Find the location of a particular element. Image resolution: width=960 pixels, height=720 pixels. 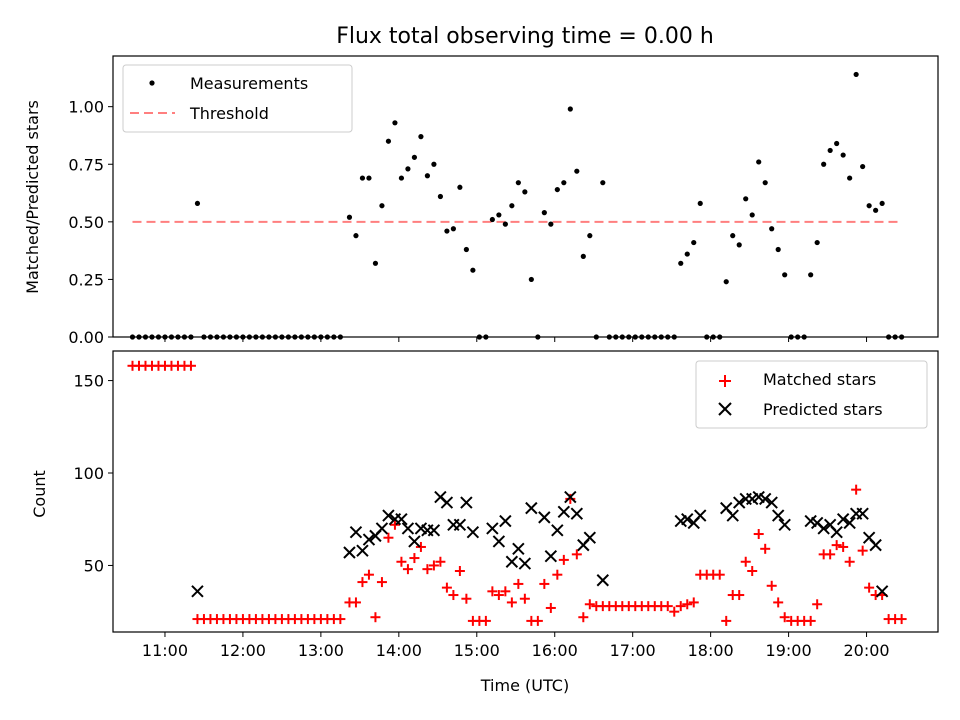

legend-marker-matched is located at coordinates (725, 381).